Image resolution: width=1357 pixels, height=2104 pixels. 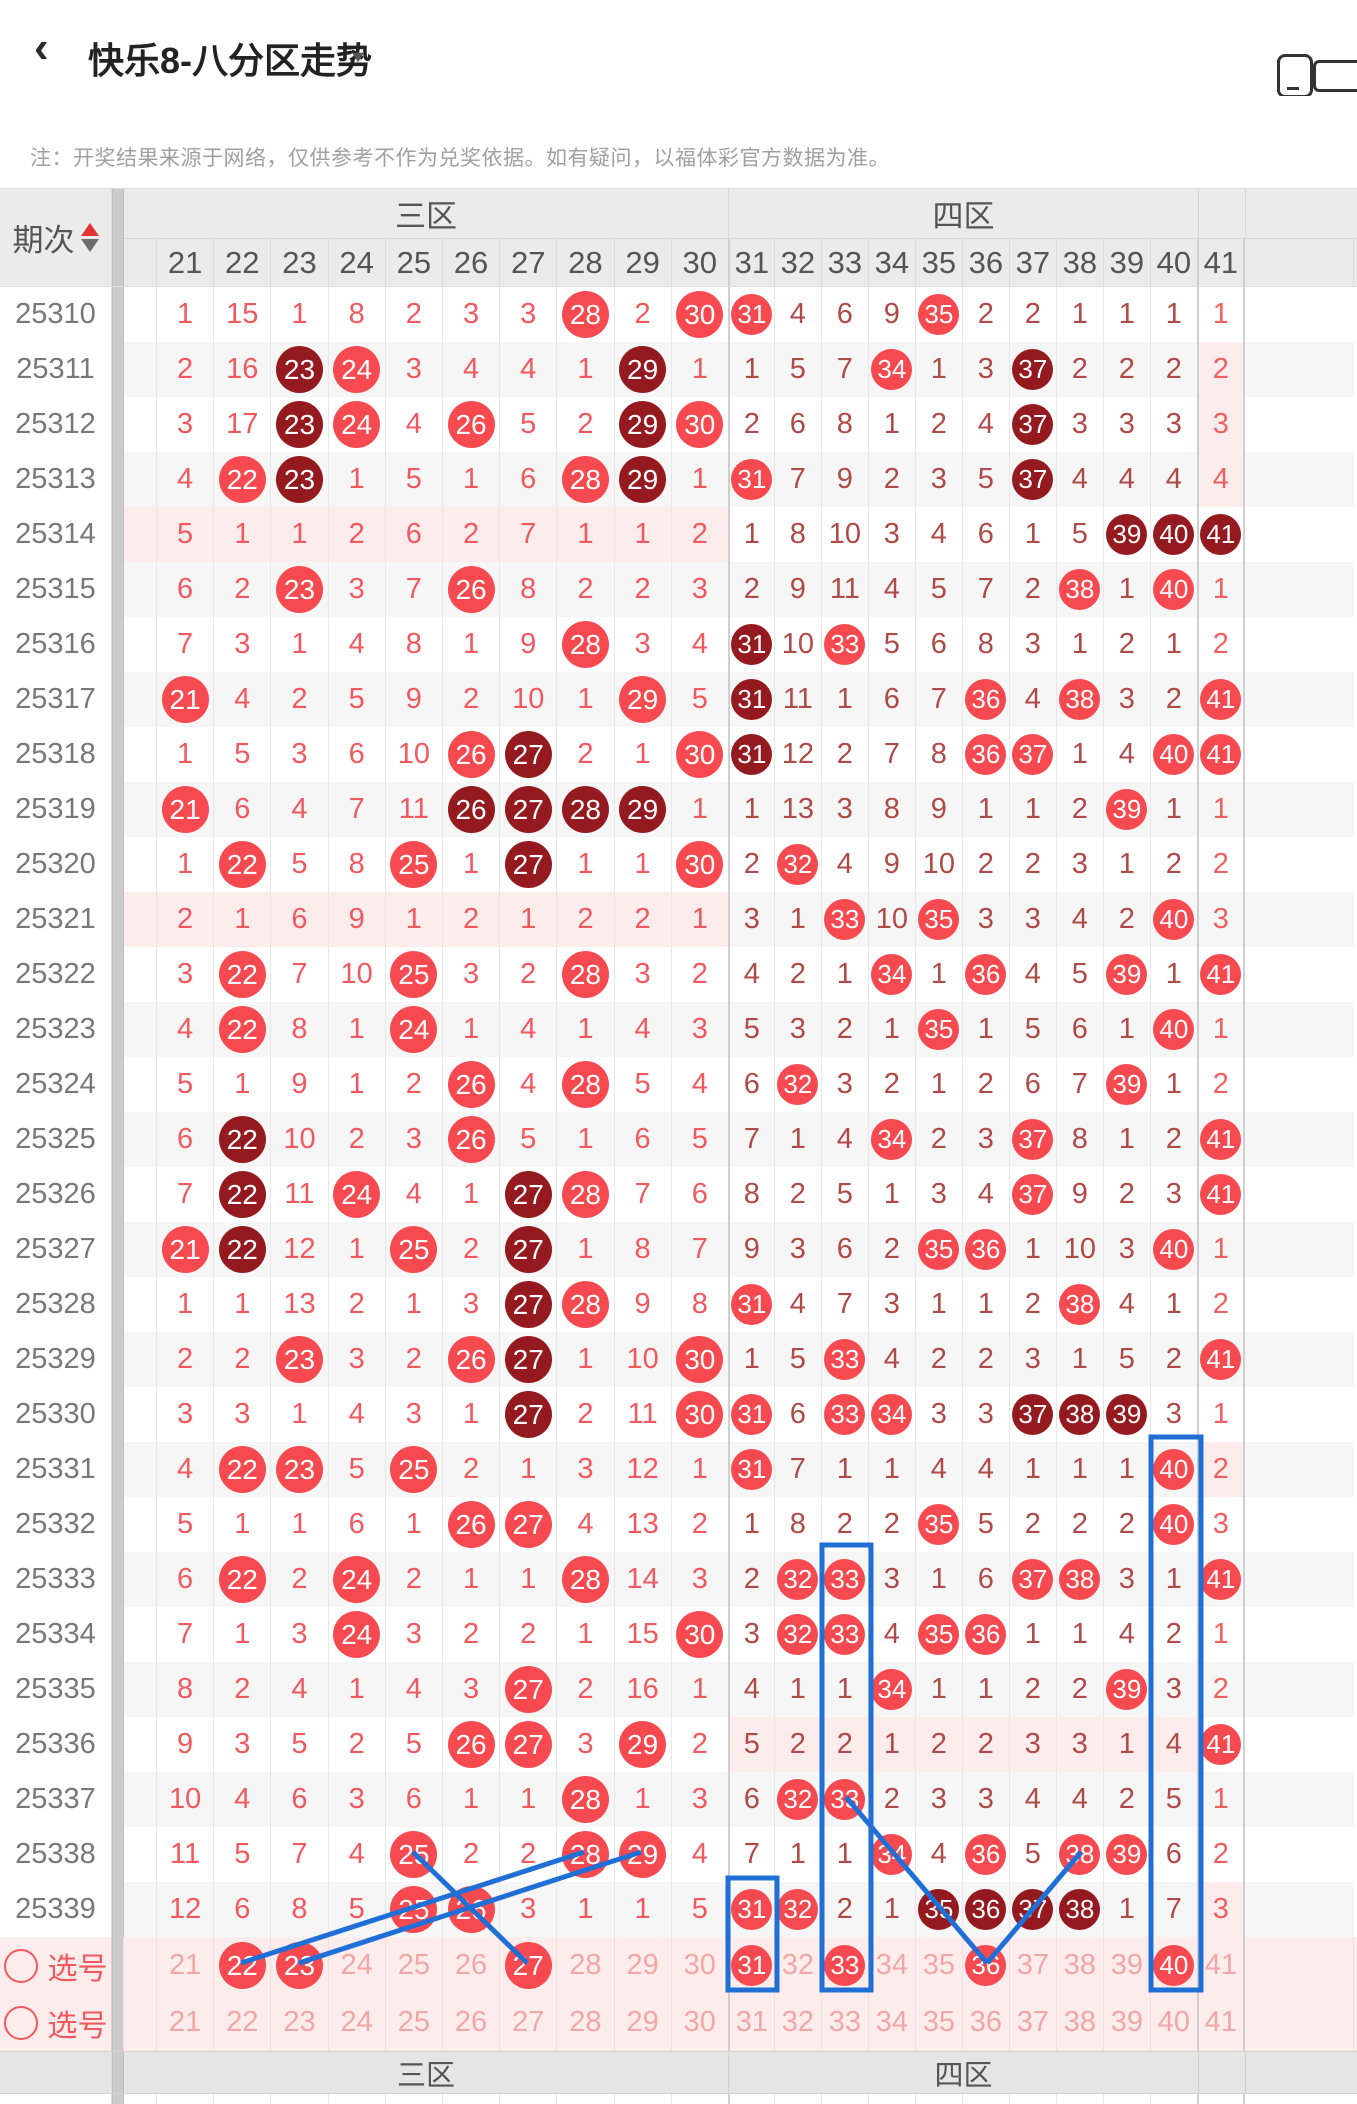 What do you see at coordinates (56, 1414) in the screenshot?
I see `period-cell: 25330` at bounding box center [56, 1414].